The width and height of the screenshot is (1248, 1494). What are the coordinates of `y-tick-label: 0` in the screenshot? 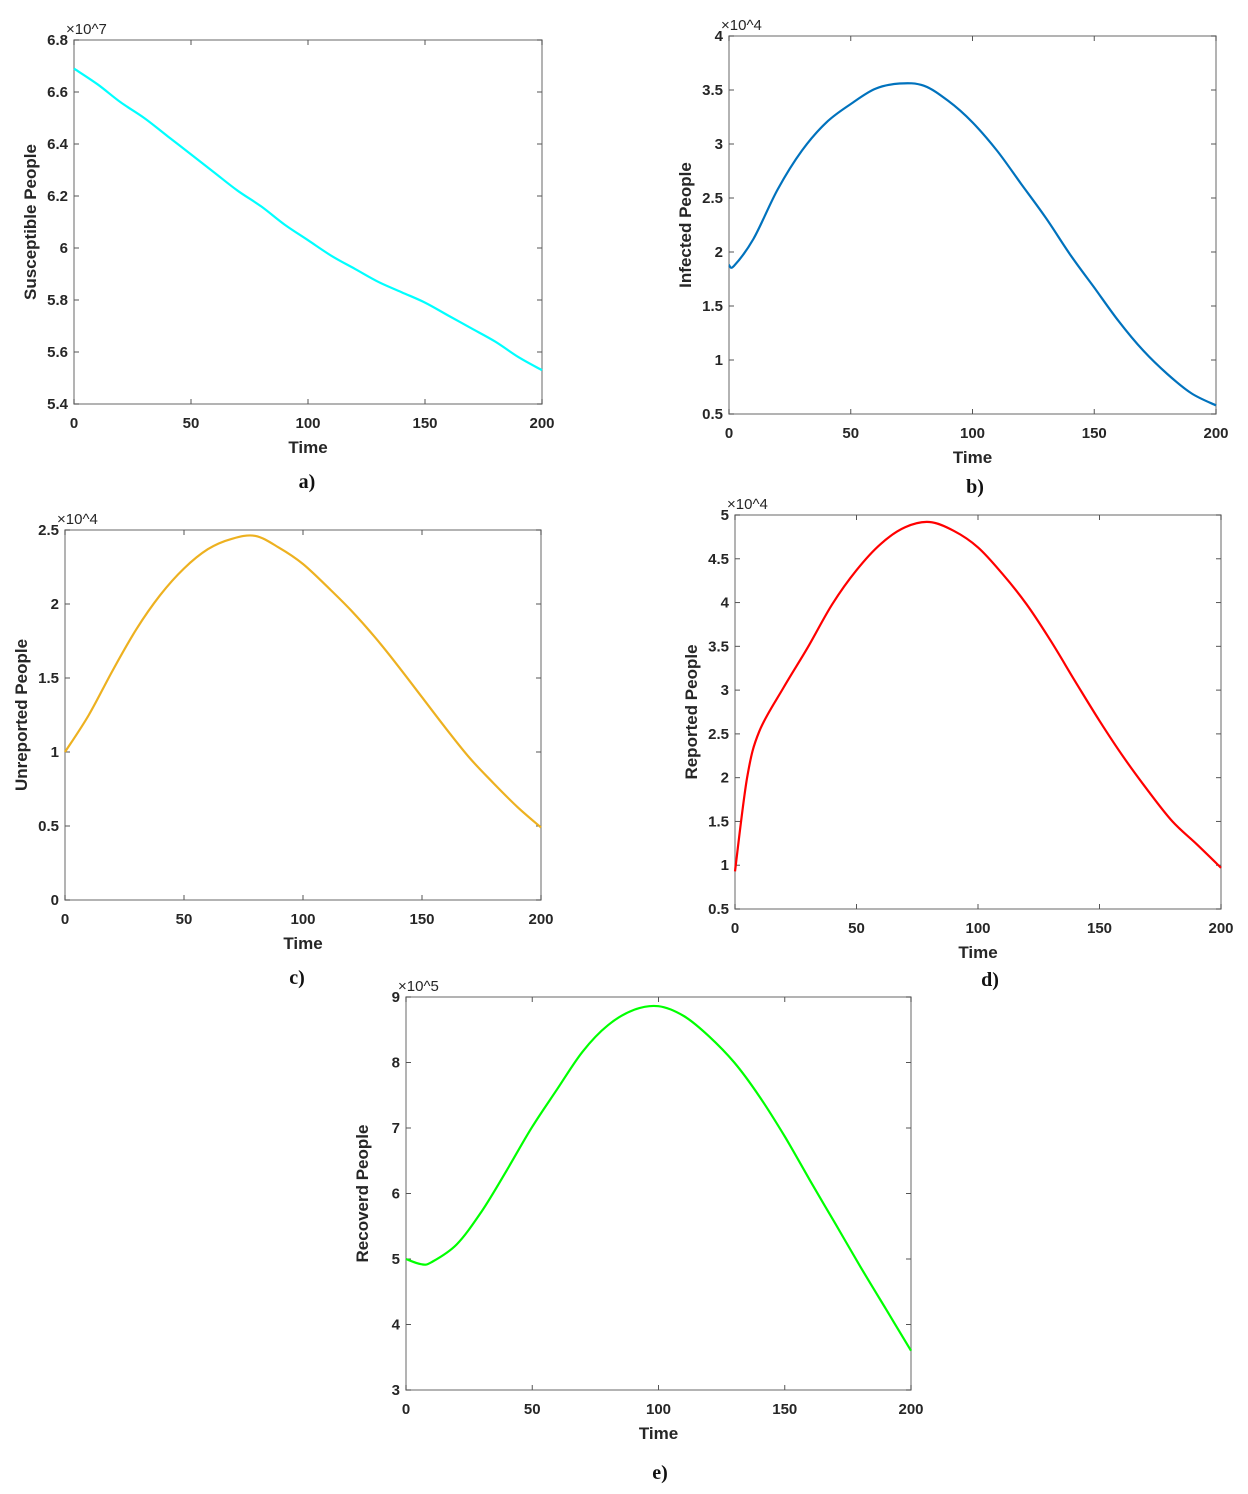 It's located at (55, 900).